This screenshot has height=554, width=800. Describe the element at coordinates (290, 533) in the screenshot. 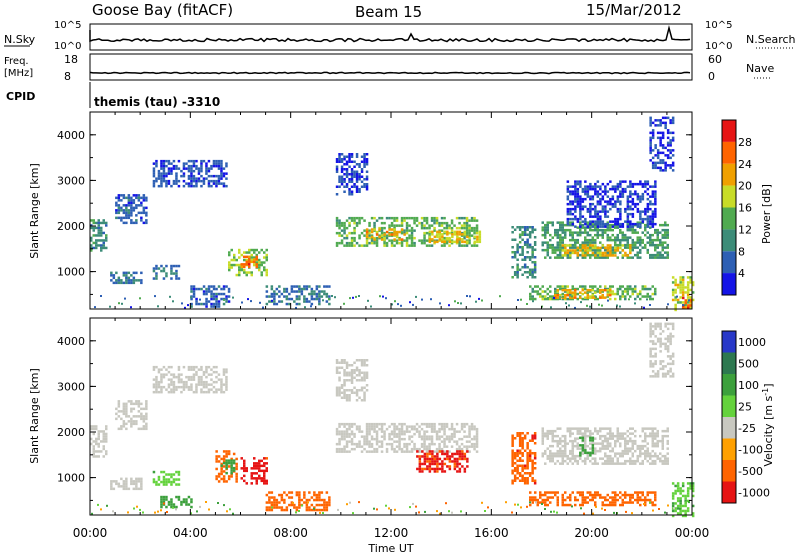

I see `x-tick-label: 08:00` at that location.